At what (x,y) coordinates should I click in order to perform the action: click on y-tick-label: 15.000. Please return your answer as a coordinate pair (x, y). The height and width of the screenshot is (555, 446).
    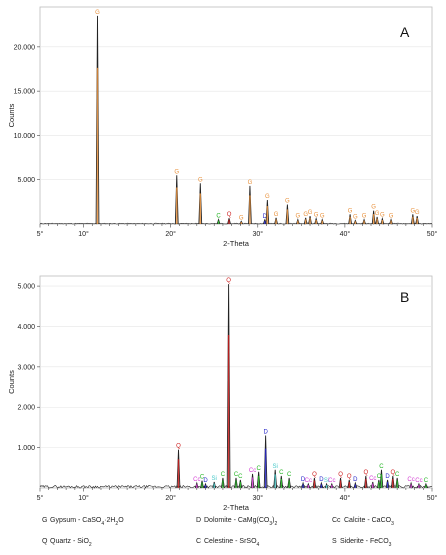
    Looking at the image, I should click on (25, 92).